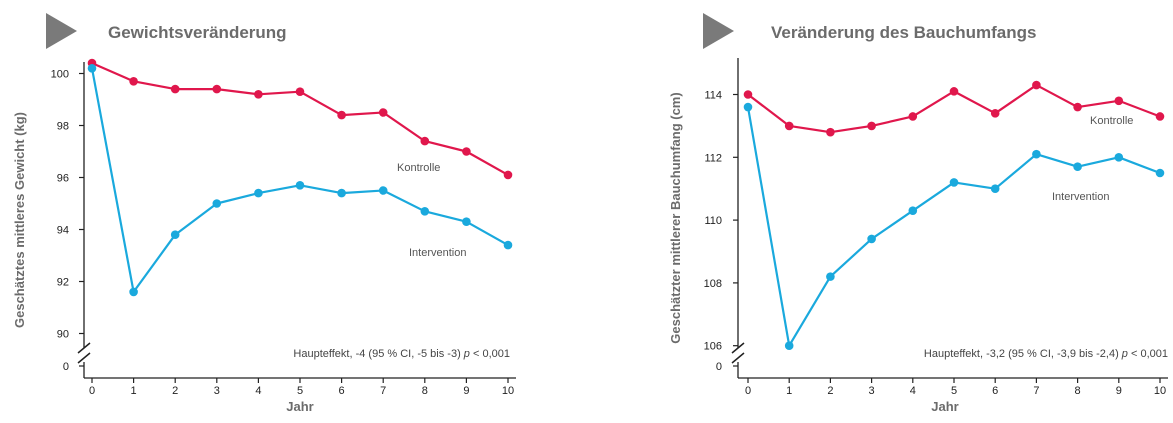 This screenshot has width=1173, height=423. I want to click on y-tick-label: 100, so click(60, 75).